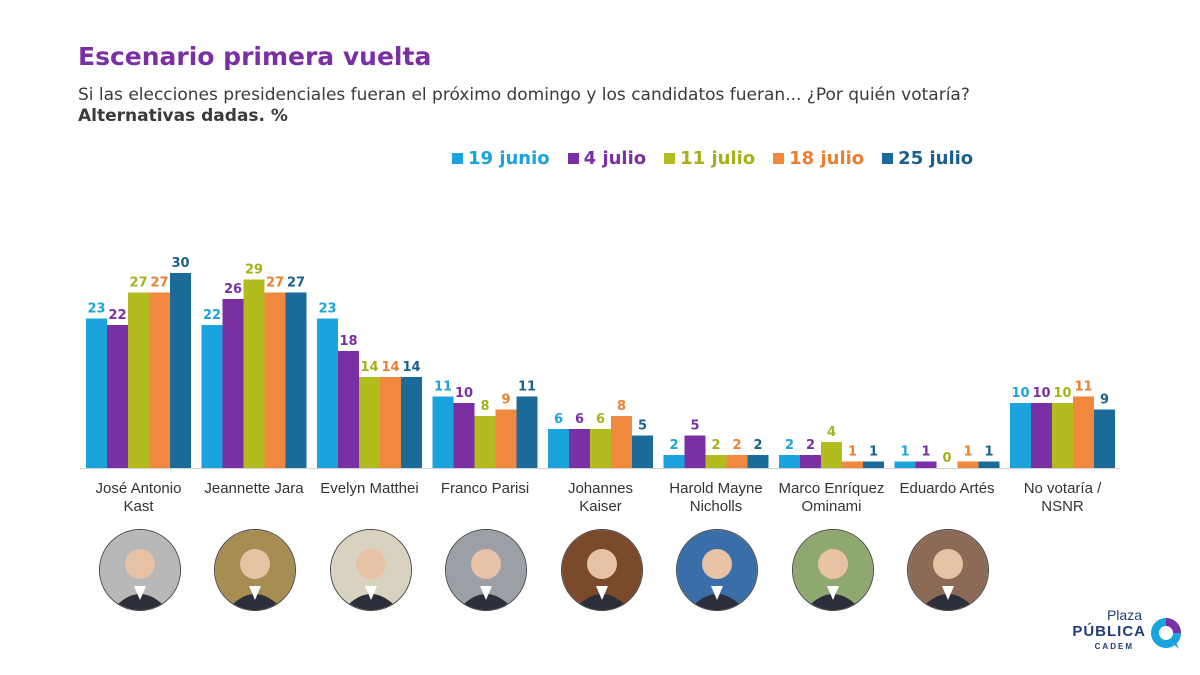  What do you see at coordinates (183, 116) in the screenshot?
I see `chart-subtitle-bold: Alternativas dadas. %` at bounding box center [183, 116].